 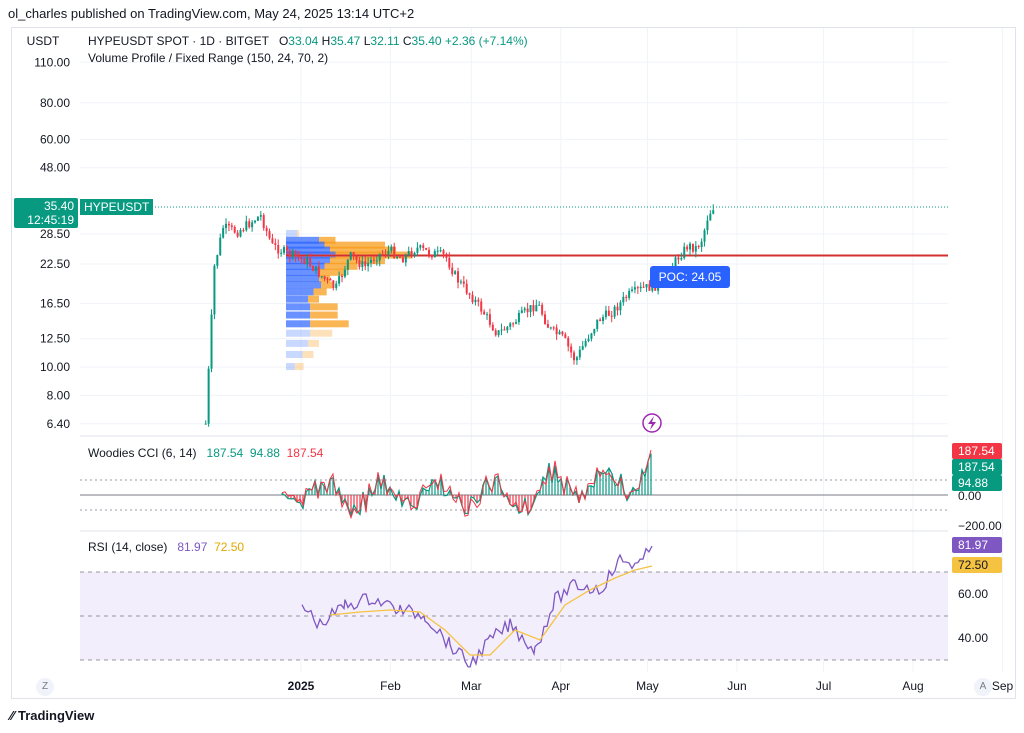 What do you see at coordinates (690, 277) in the screenshot?
I see `poc-label: POC: 24.05` at bounding box center [690, 277].